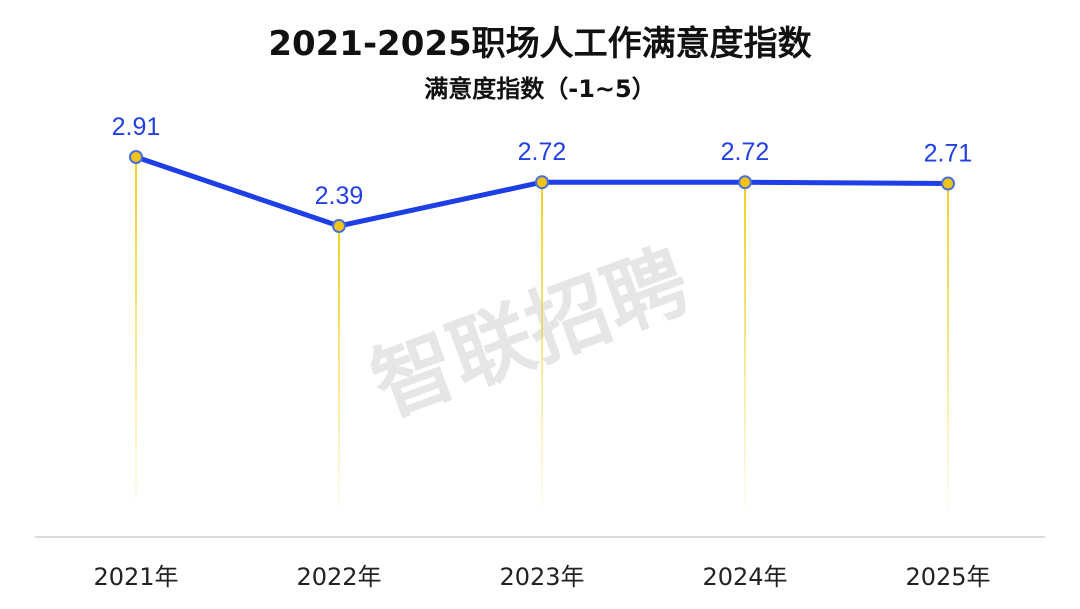 The image size is (1080, 609). I want to click on marker-layer, so click(542, 191).